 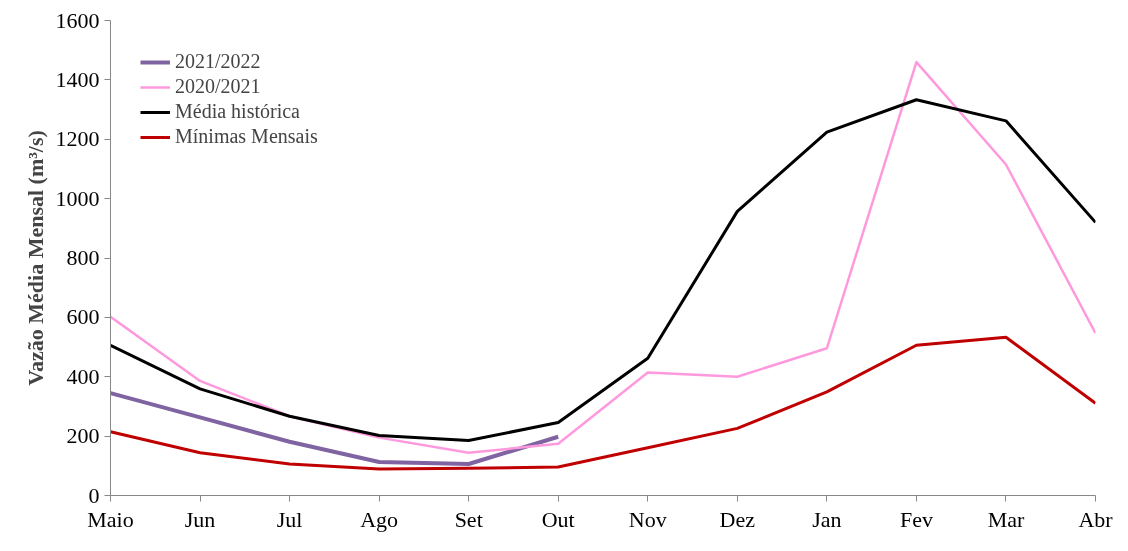 What do you see at coordinates (200, 519) in the screenshot?
I see `x-tick-label: Jun` at bounding box center [200, 519].